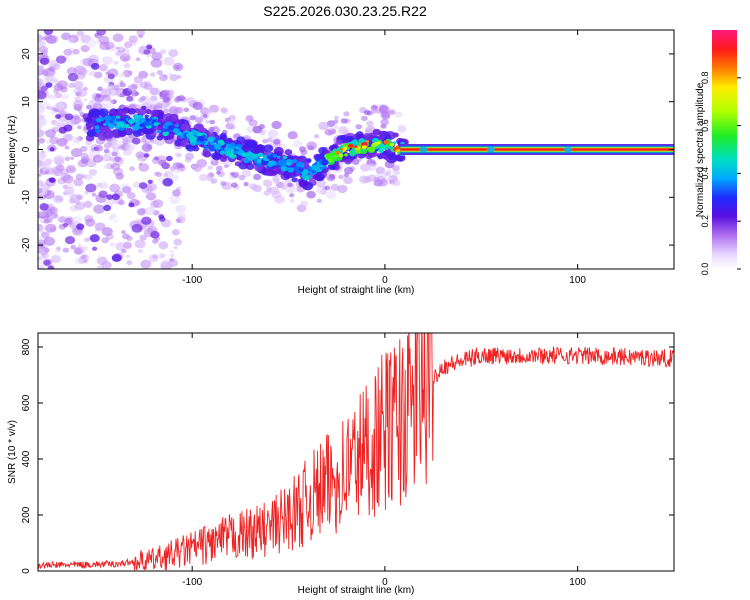 The width and height of the screenshot is (750, 600). I want to click on colorbar-tick-label: 0.8, so click(705, 78).